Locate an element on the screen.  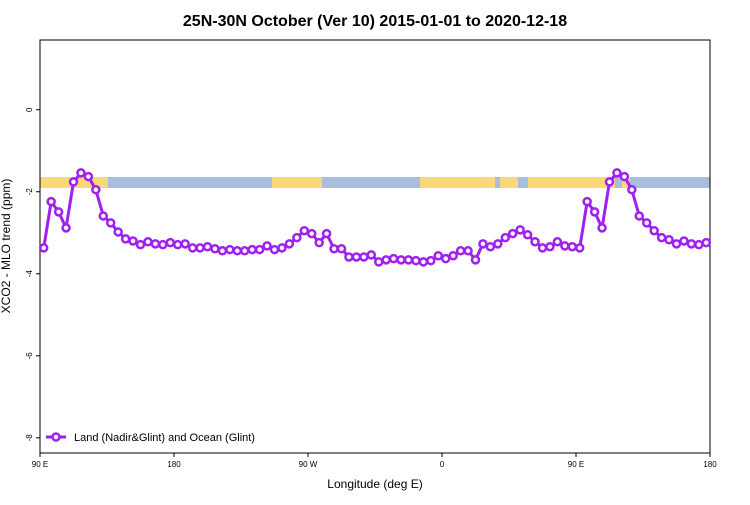
y-tick-label: -6 is located at coordinates (29, 356).